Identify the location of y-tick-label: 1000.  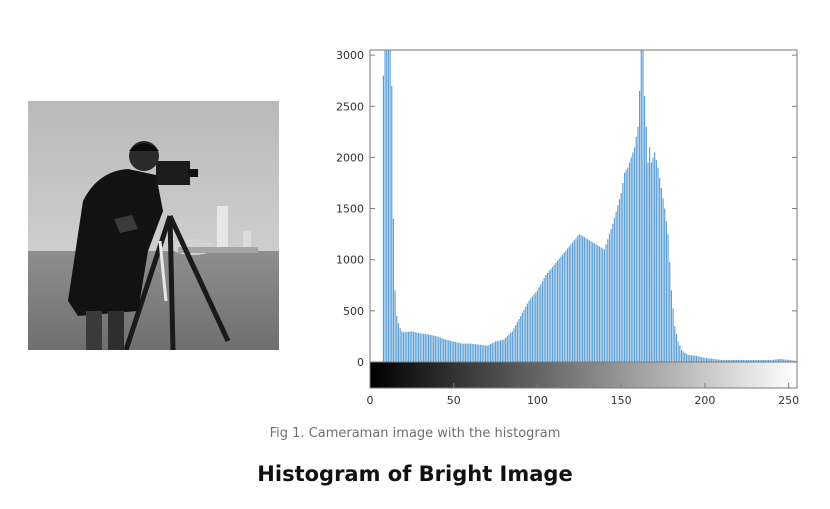
(350, 260).